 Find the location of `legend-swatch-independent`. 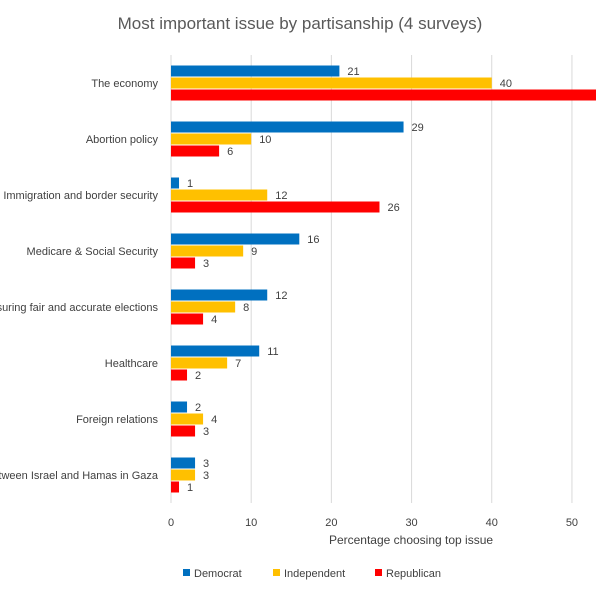

legend-swatch-independent is located at coordinates (276, 572).